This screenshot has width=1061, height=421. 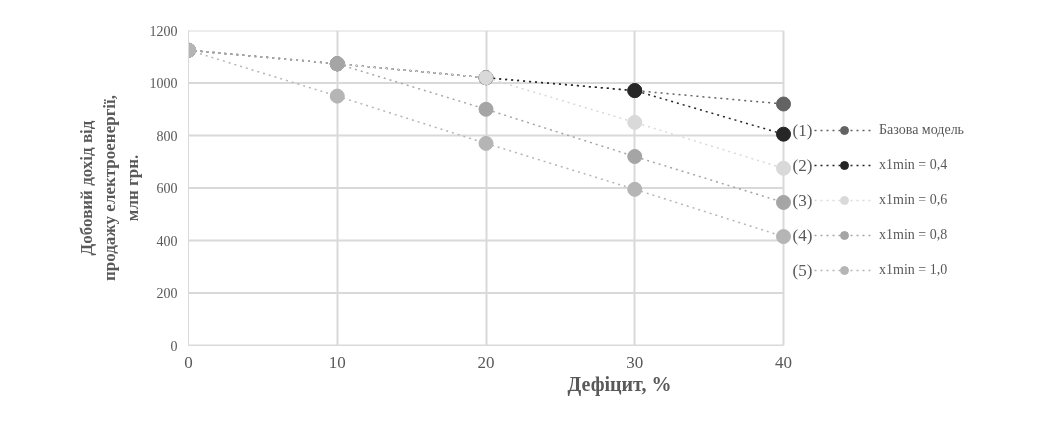 I want to click on y-tick-label: 1200, so click(x=163, y=31).